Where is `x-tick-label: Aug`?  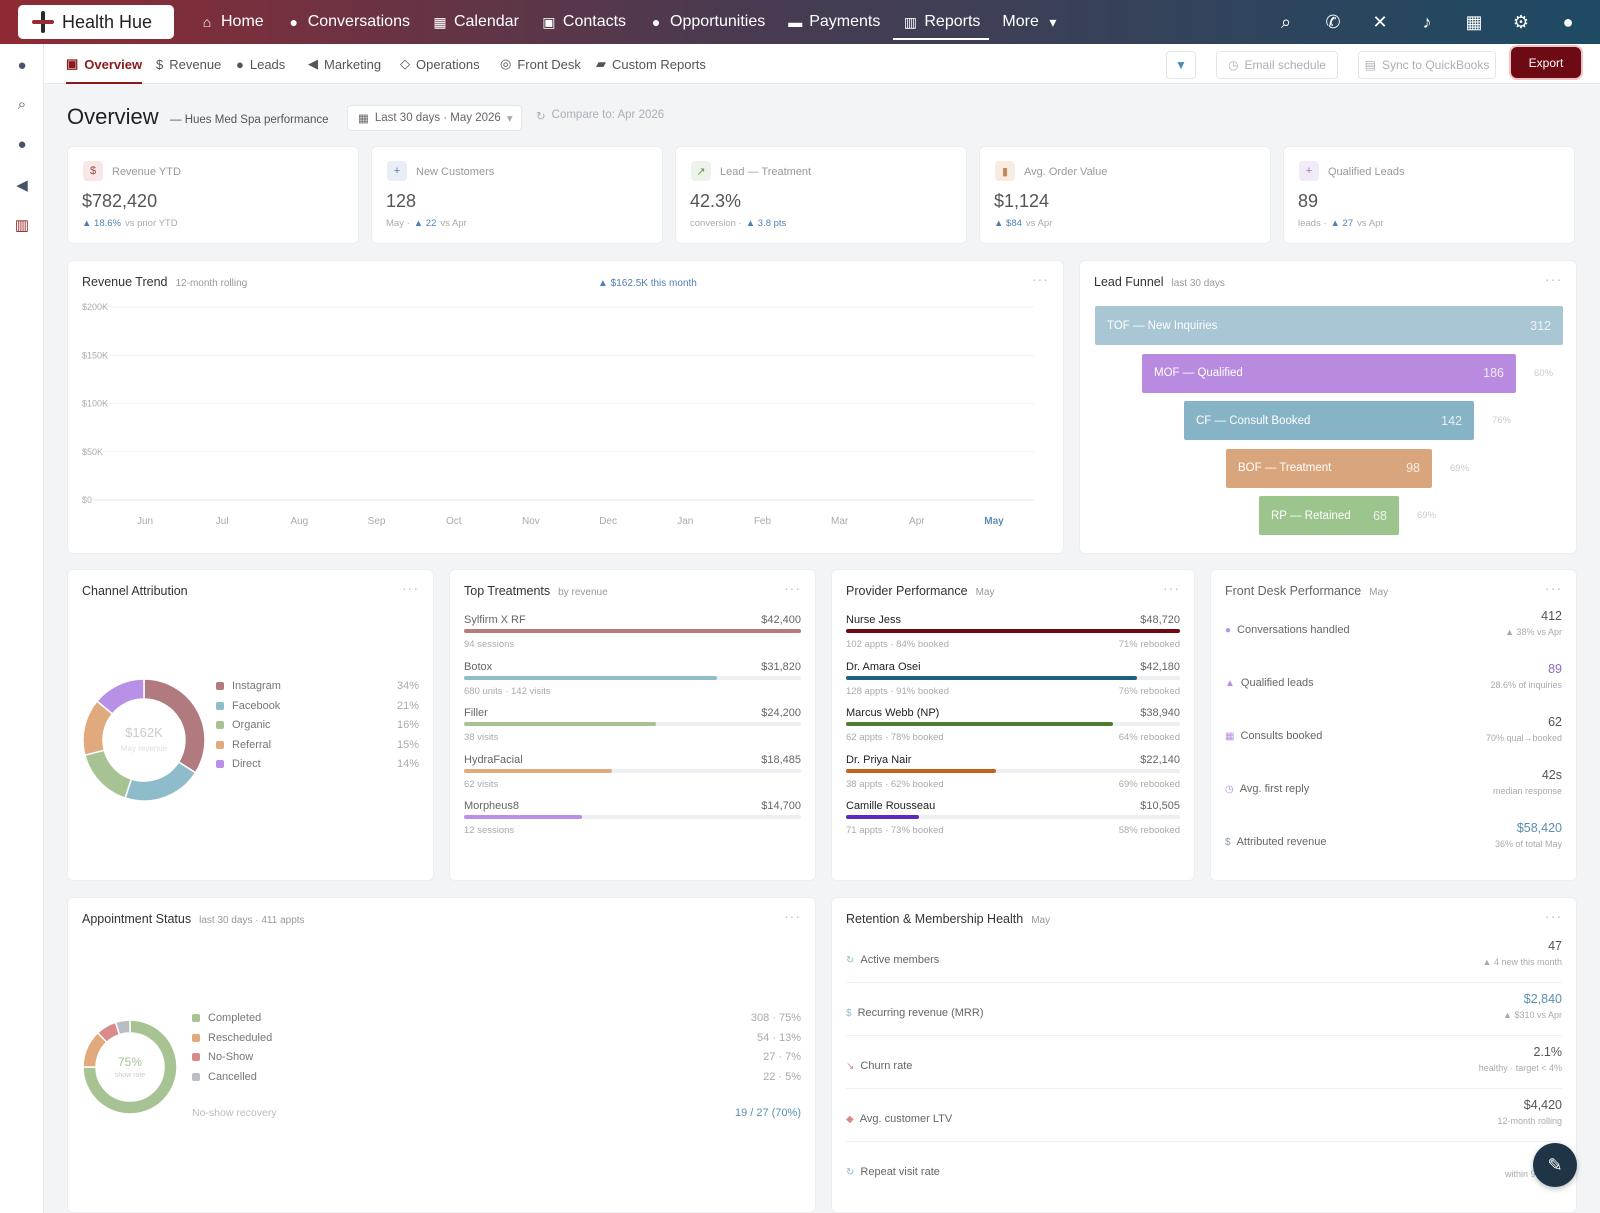
x-tick-label: Aug is located at coordinates (299, 521).